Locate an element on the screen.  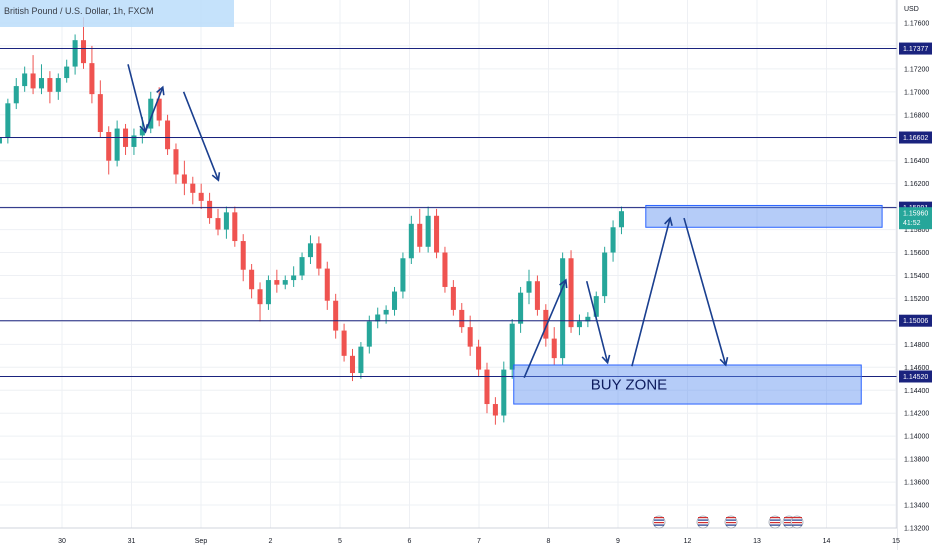
economic-events is located at coordinates (728, 522).